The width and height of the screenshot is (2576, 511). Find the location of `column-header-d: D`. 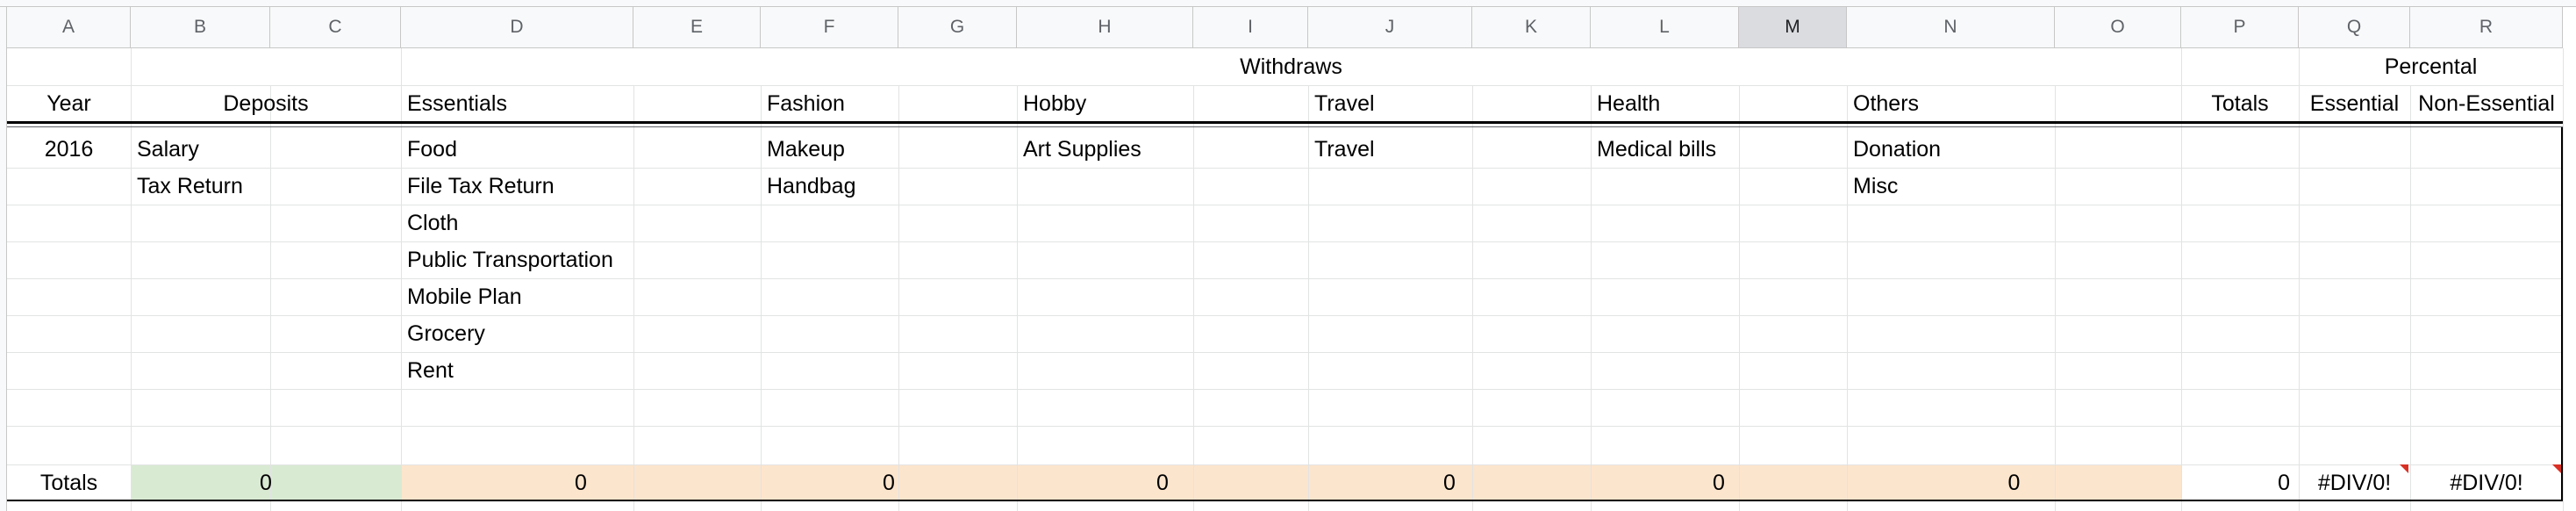

column-header-d: D is located at coordinates (517, 27).